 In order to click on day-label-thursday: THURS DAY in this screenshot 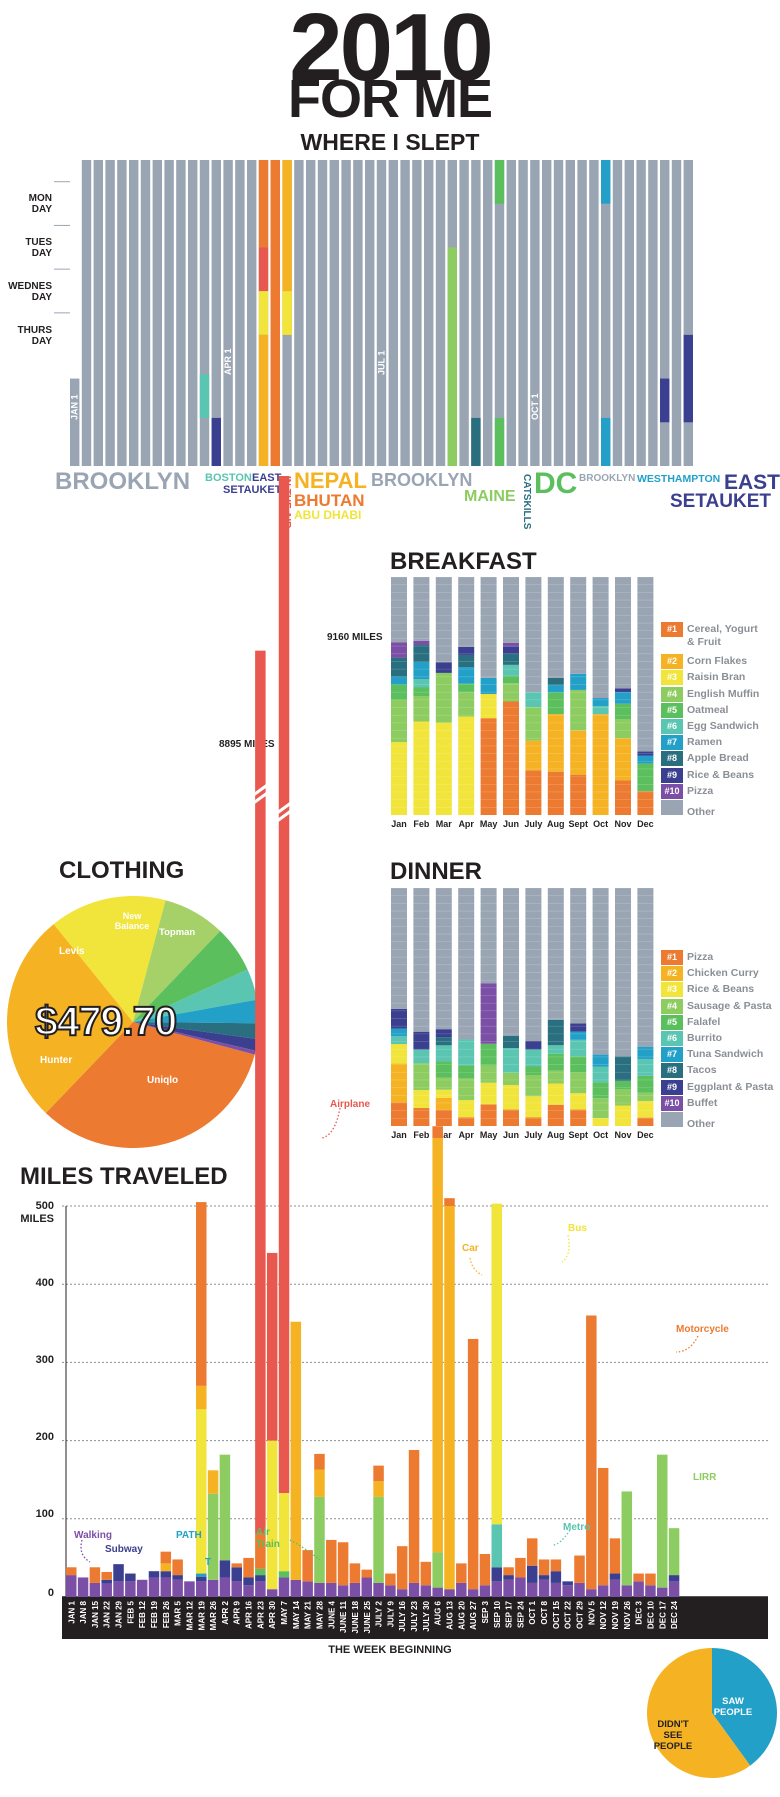, I will do `click(34, 336)`.